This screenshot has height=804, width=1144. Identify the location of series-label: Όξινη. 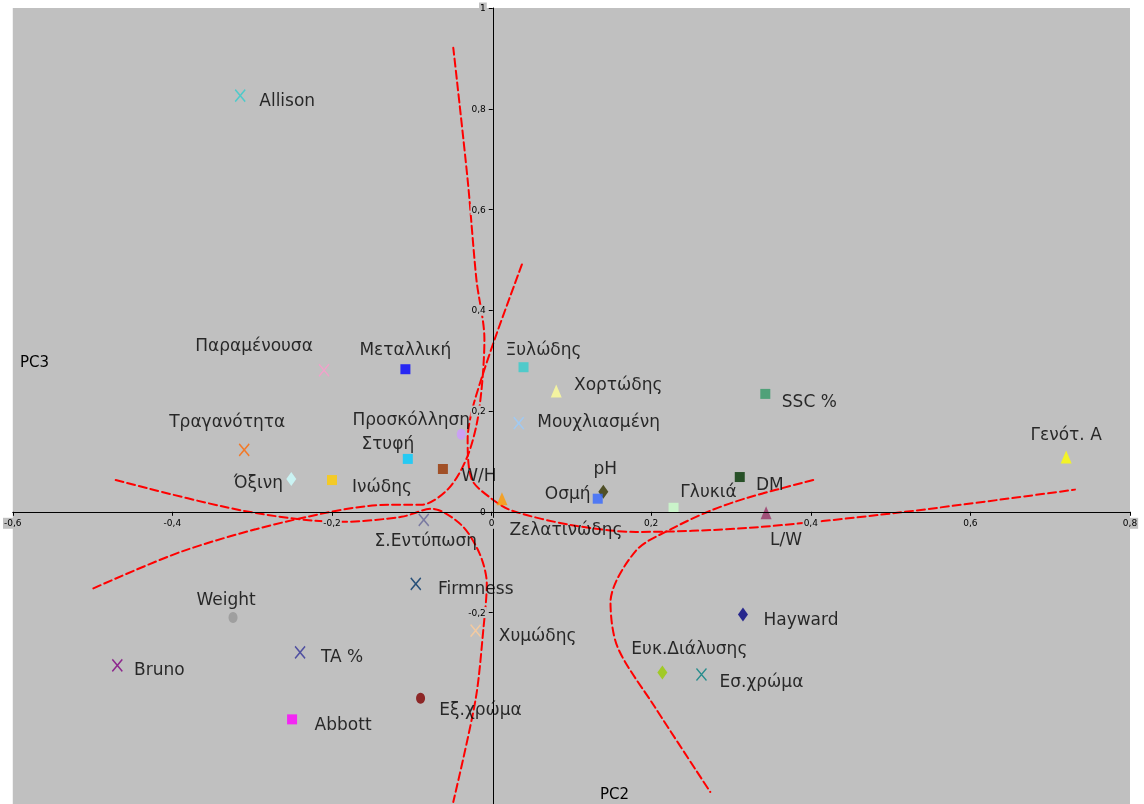
(257, 482).